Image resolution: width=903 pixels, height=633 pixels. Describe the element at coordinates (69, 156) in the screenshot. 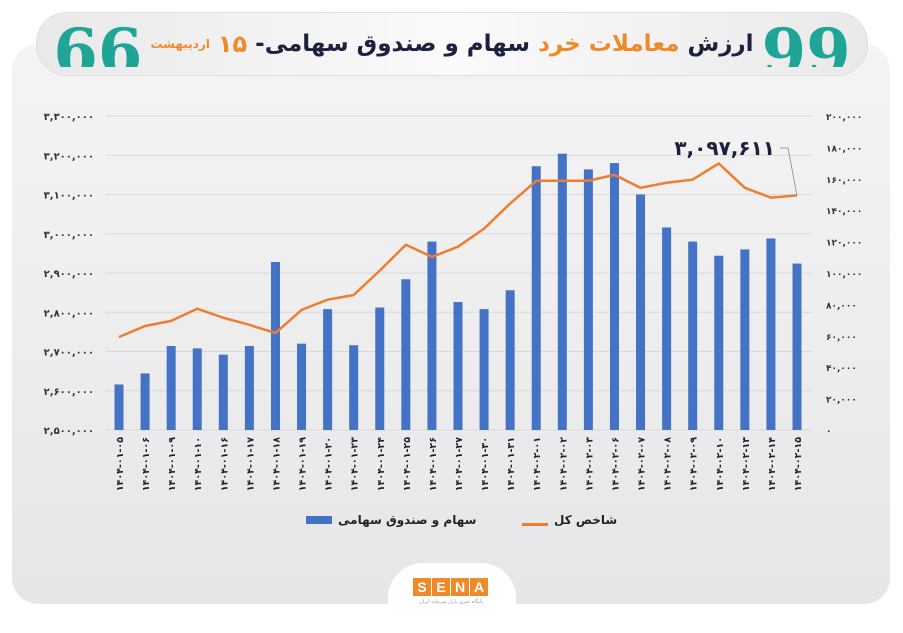

I see `left-axis-tick-label: ۳,۲۰۰,۰۰۰` at that location.